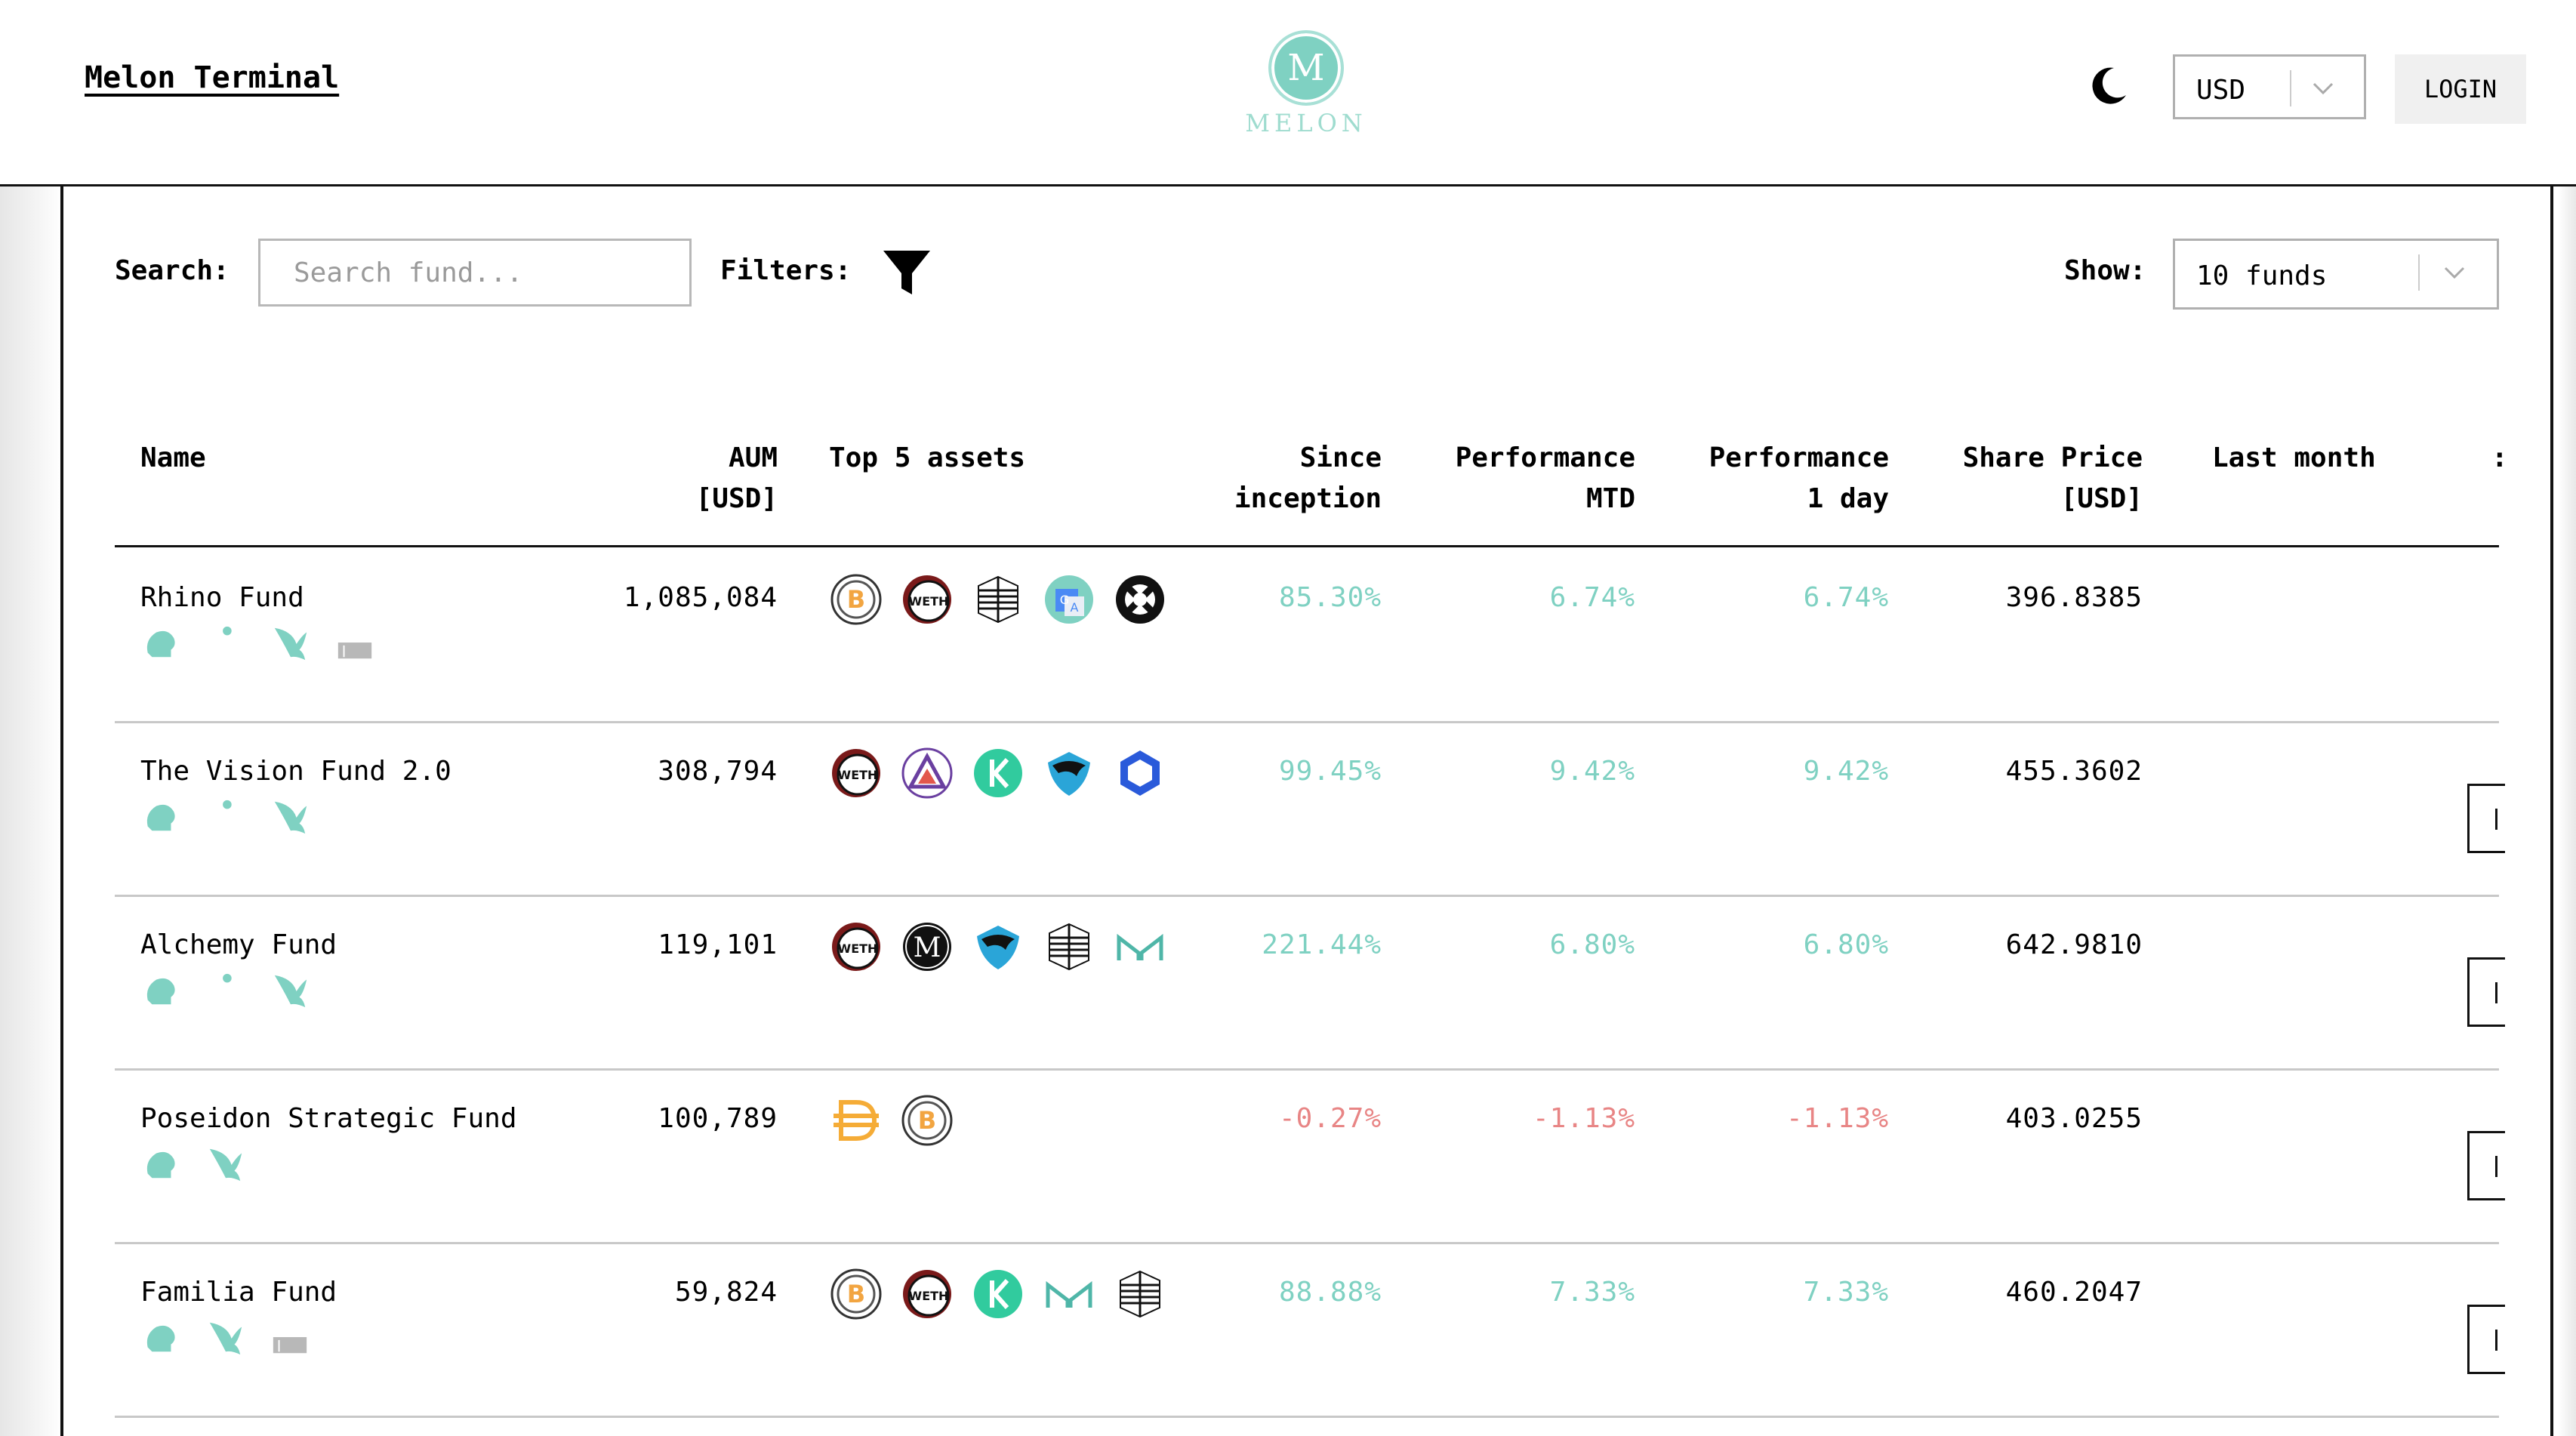 Image resolution: width=2576 pixels, height=1436 pixels. Describe the element at coordinates (2074, 1292) in the screenshot. I see `share-price-value: 460.2047` at that location.